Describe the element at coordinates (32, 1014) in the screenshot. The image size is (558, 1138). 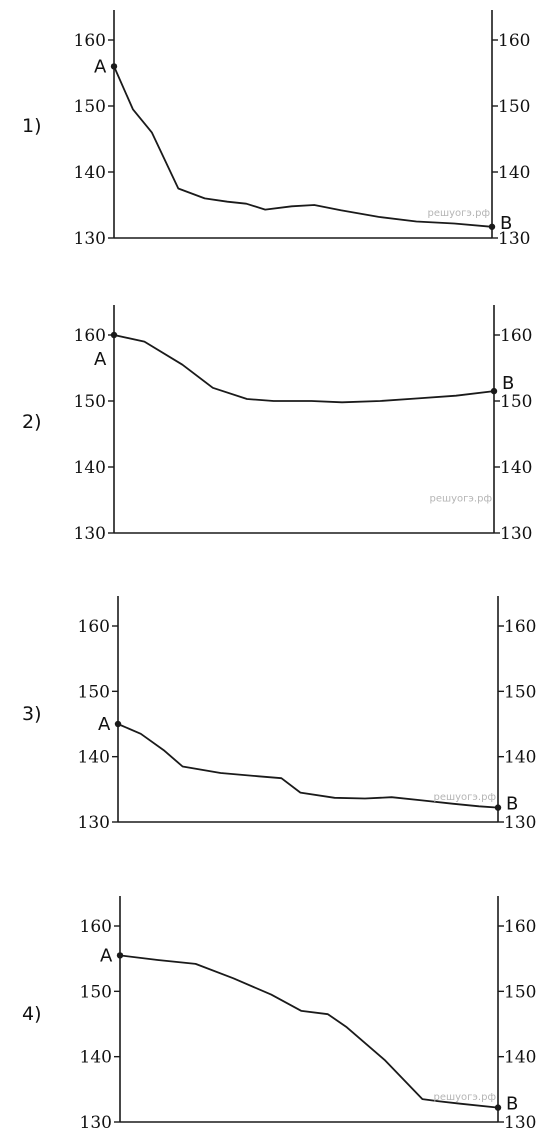
I see `option-label: 4)` at that location.